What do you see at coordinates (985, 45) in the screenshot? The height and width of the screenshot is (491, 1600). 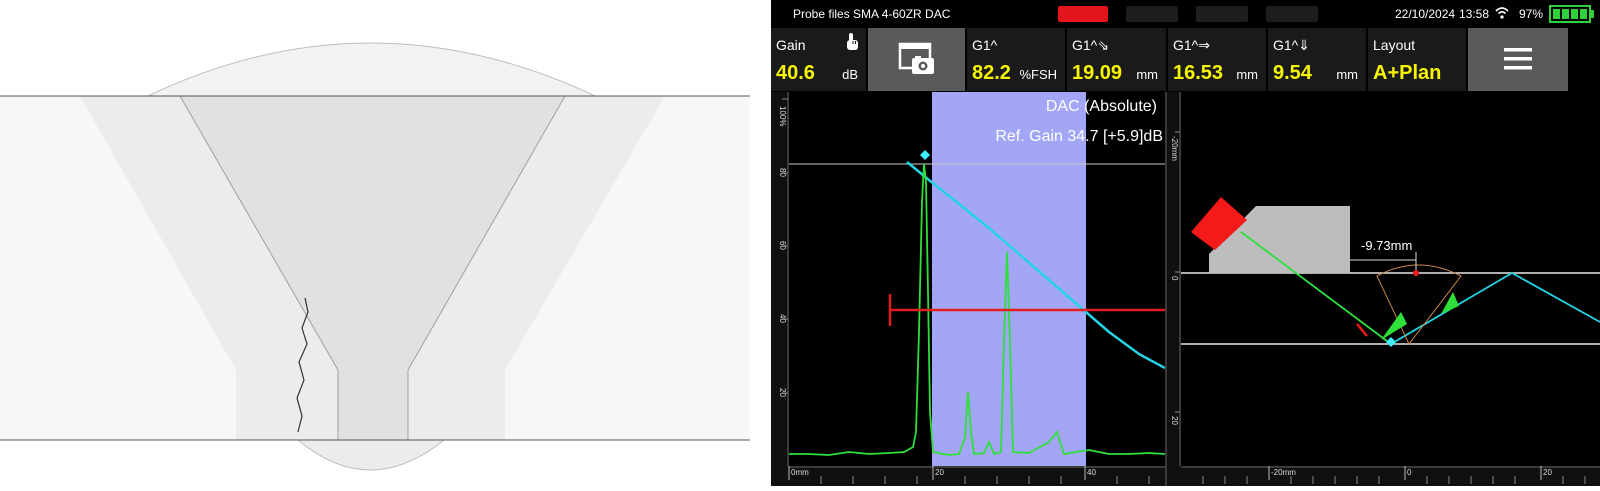 I see `amplitude-label: G1^` at bounding box center [985, 45].